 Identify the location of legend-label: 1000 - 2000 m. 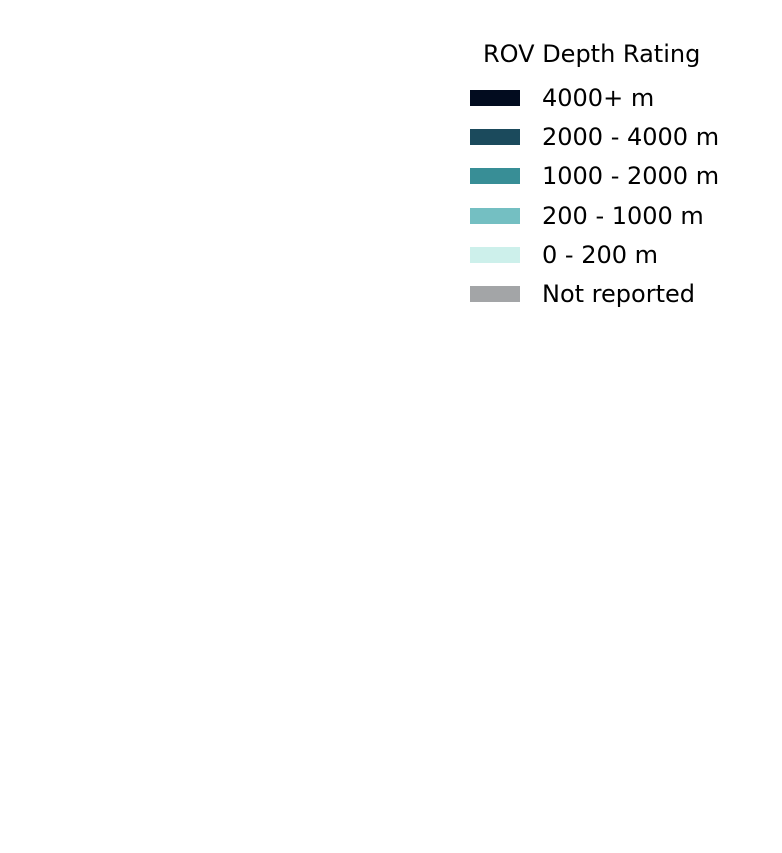
(631, 176).